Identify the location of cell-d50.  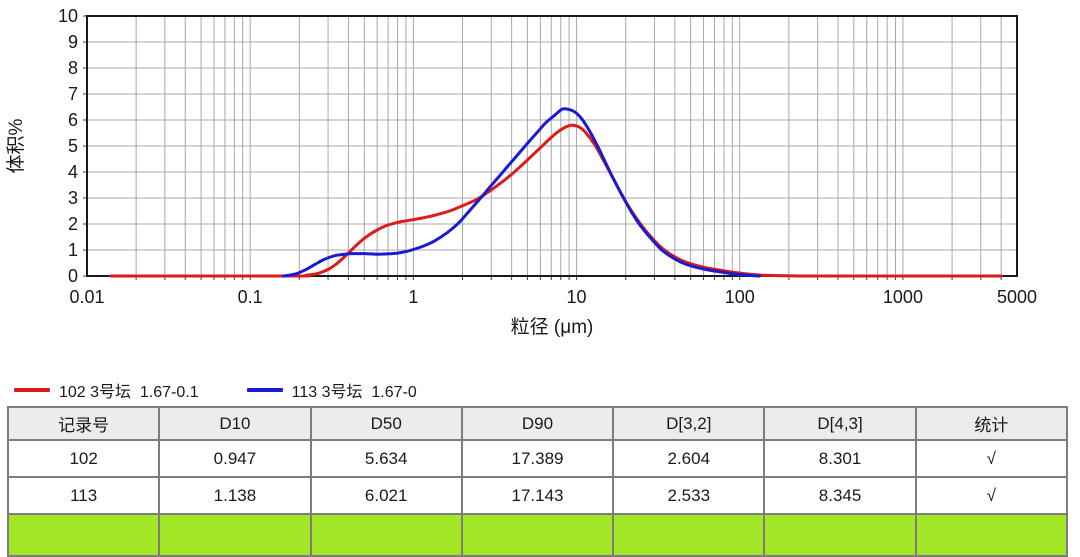
(386, 535).